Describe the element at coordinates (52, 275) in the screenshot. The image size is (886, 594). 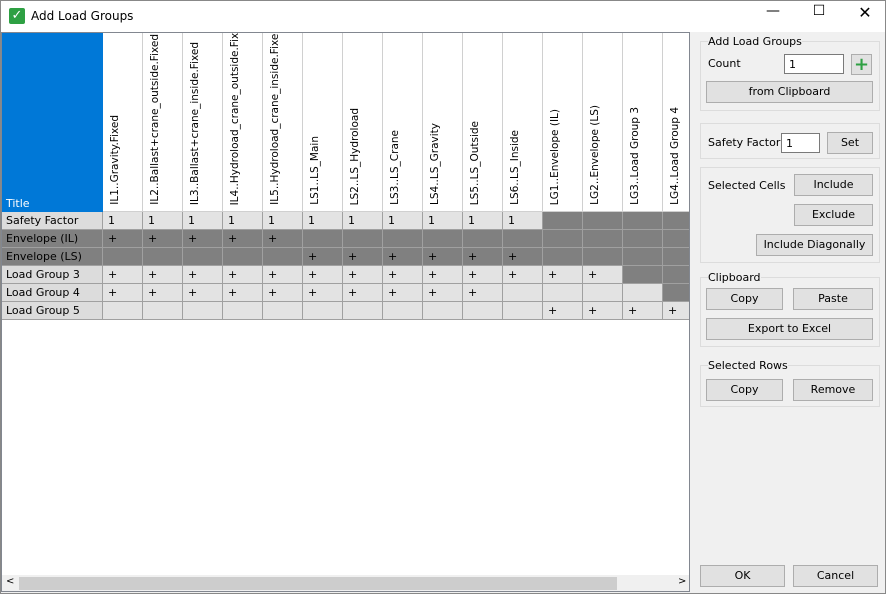
I see `row-header: Load Group 3` at that location.